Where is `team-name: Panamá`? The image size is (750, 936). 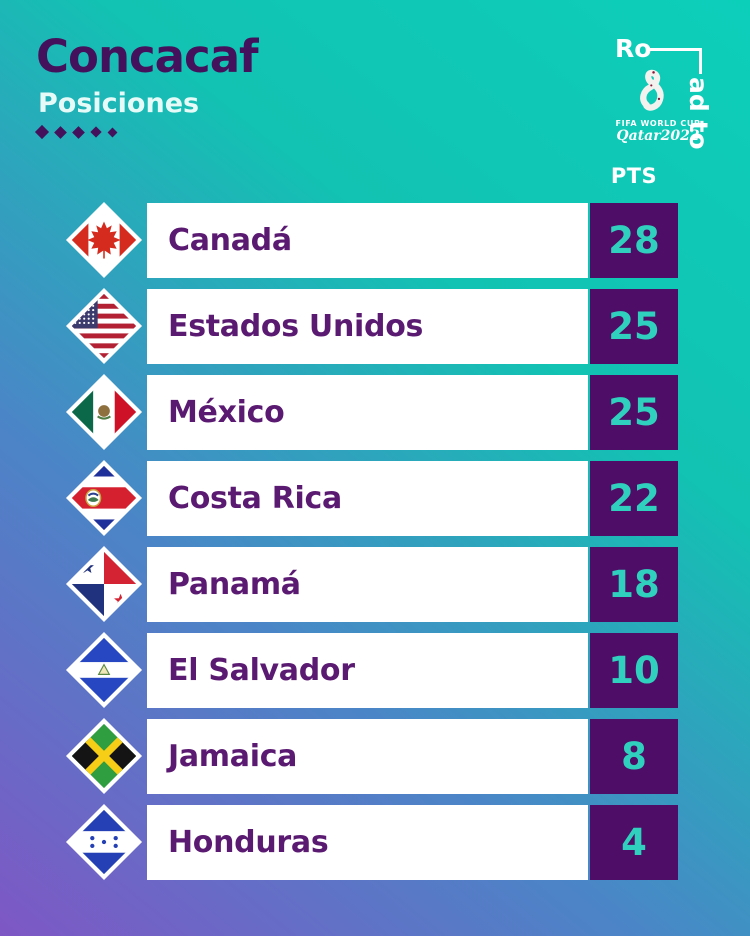 team-name: Panamá is located at coordinates (234, 584).